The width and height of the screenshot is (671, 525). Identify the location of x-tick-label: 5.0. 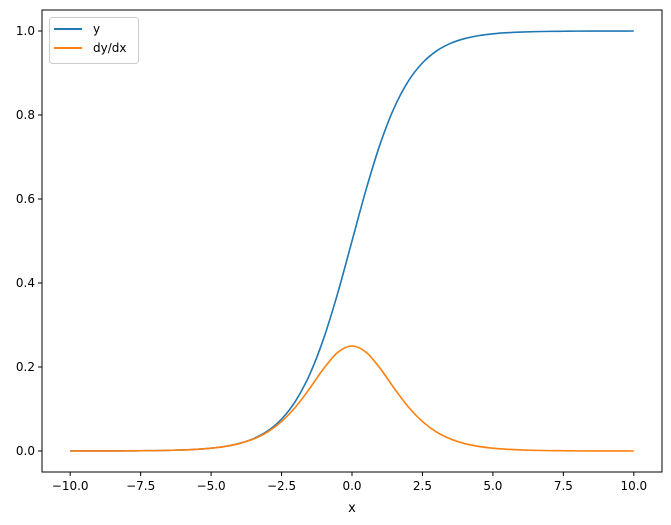
(492, 486).